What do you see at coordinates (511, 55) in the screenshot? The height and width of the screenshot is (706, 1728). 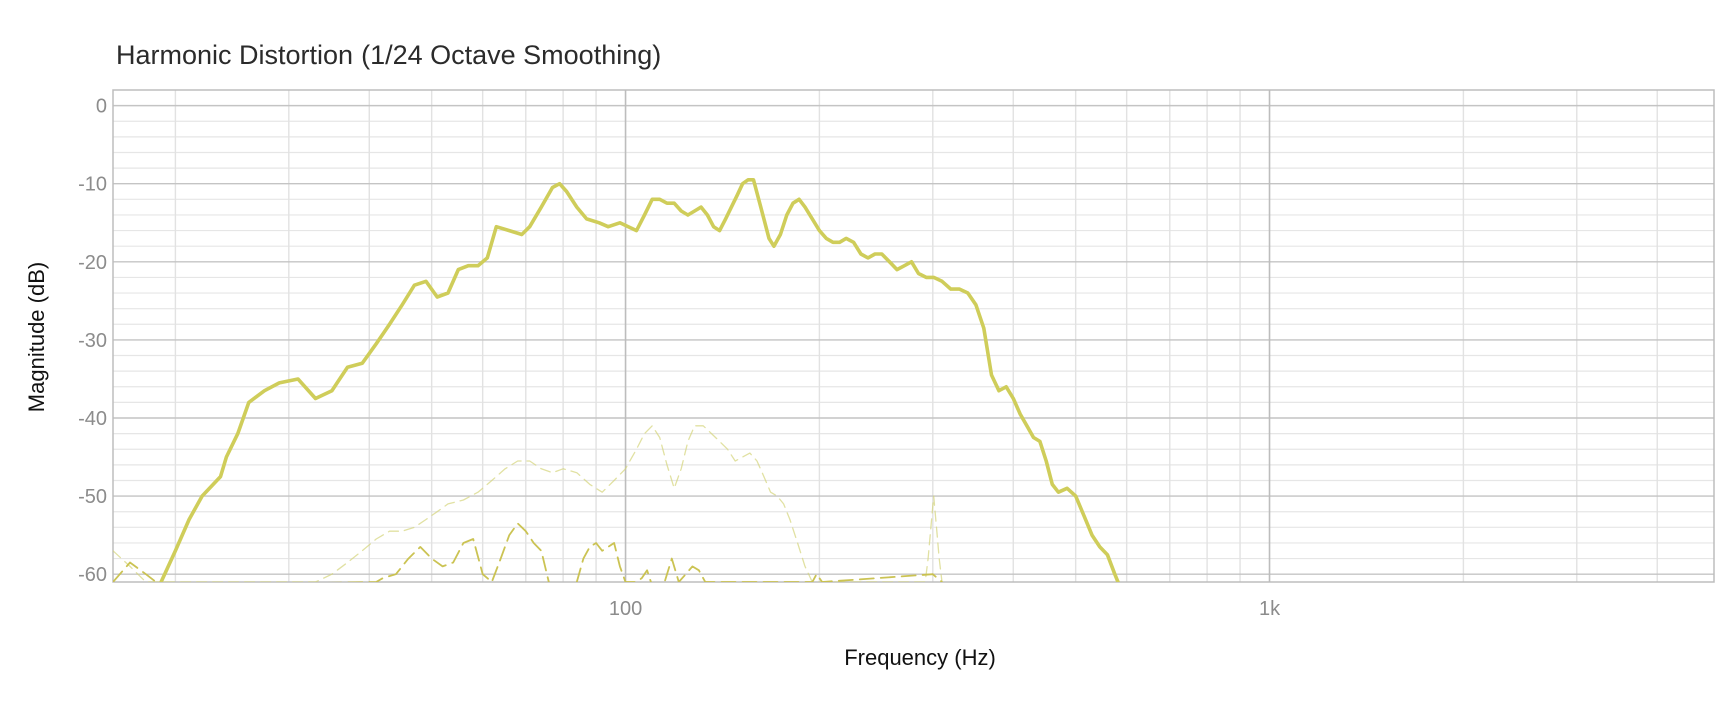 I see `chart-title-subtitle: (1/24 Octave Smoothing)` at bounding box center [511, 55].